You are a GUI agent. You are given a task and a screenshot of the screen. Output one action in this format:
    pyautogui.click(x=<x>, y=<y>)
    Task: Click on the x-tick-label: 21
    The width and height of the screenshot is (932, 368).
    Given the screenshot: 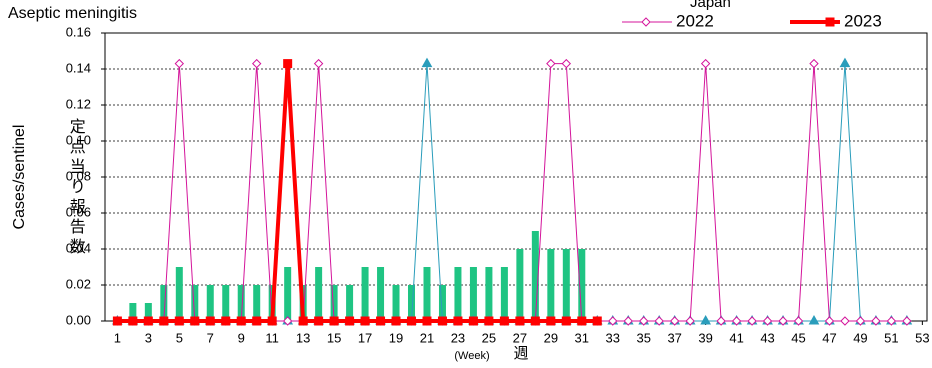 What is the action you would take?
    pyautogui.click(x=427, y=337)
    